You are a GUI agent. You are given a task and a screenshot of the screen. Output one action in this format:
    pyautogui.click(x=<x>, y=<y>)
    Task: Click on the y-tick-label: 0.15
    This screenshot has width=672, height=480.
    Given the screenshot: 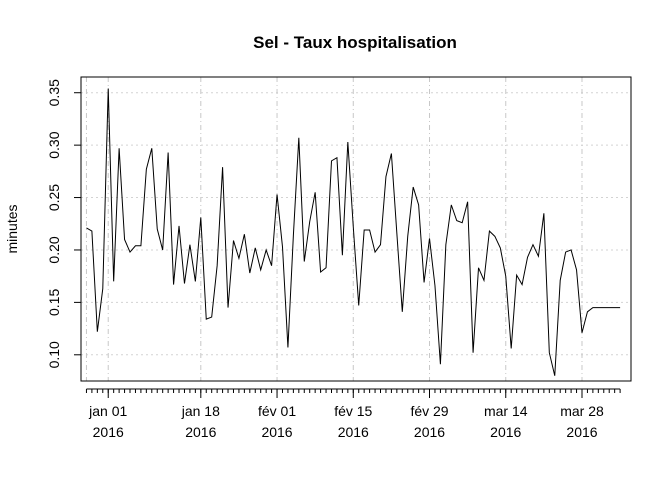 What is the action you would take?
    pyautogui.click(x=54, y=302)
    